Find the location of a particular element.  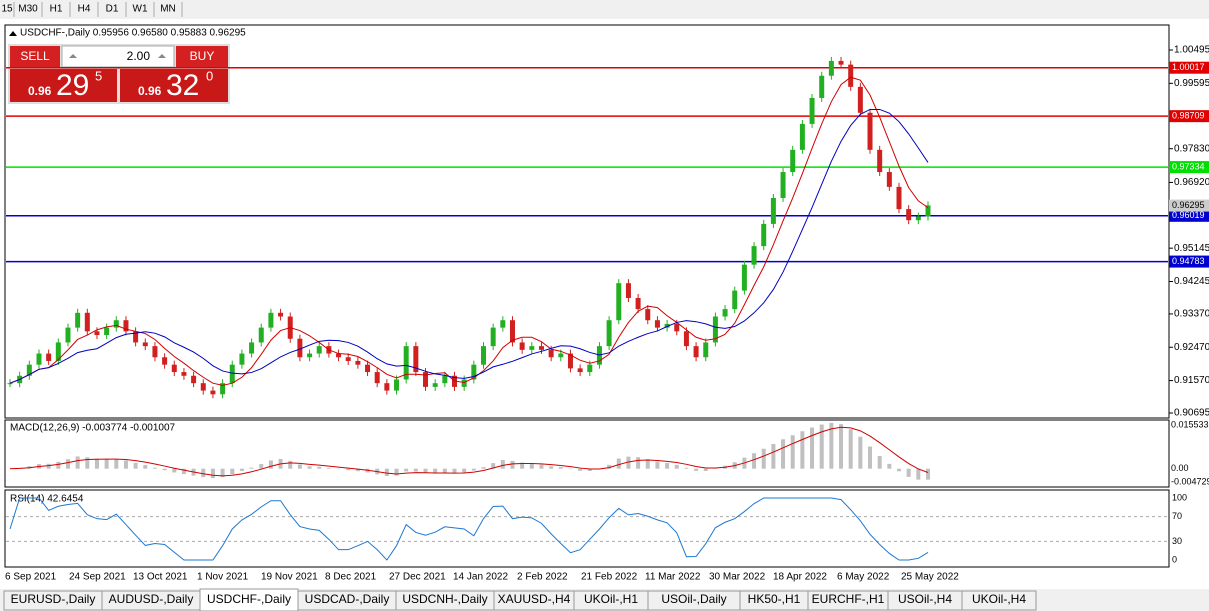

tab-label: UKOil-,H1 is located at coordinates (611, 599).